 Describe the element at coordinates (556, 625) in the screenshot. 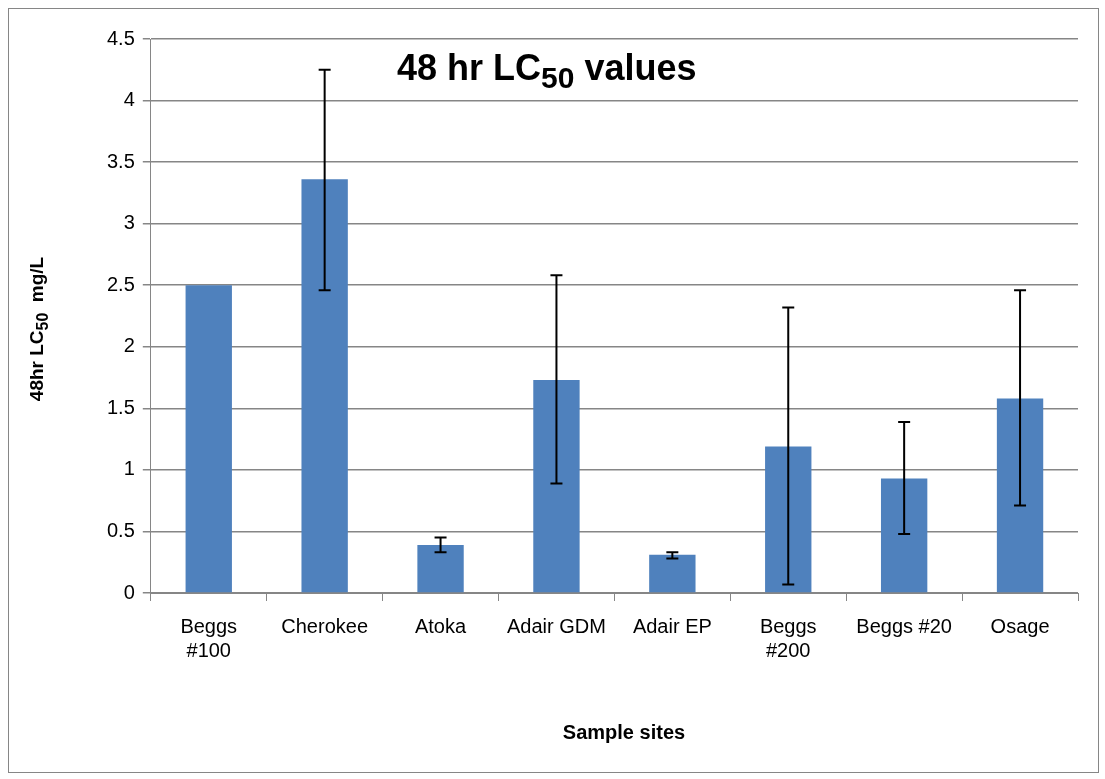

I see `x-tick-label: Adair GDM` at that location.